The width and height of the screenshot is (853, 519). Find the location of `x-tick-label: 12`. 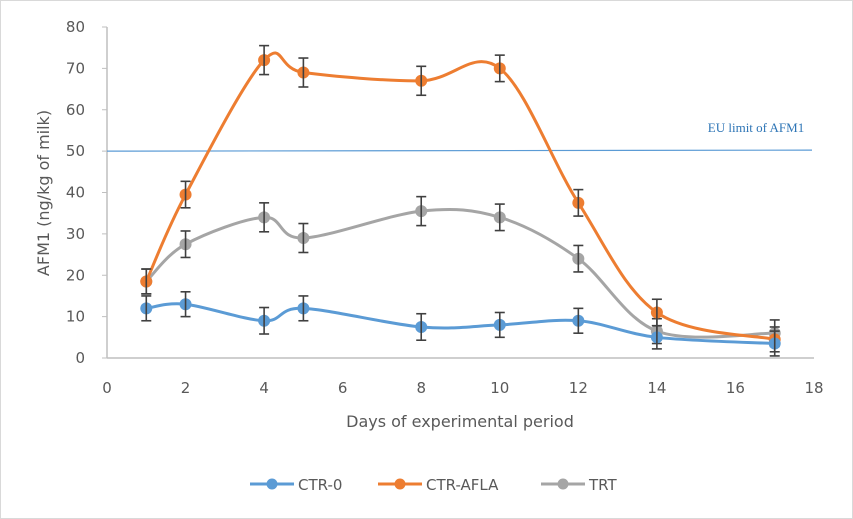

x-tick-label: 12 is located at coordinates (578, 388).